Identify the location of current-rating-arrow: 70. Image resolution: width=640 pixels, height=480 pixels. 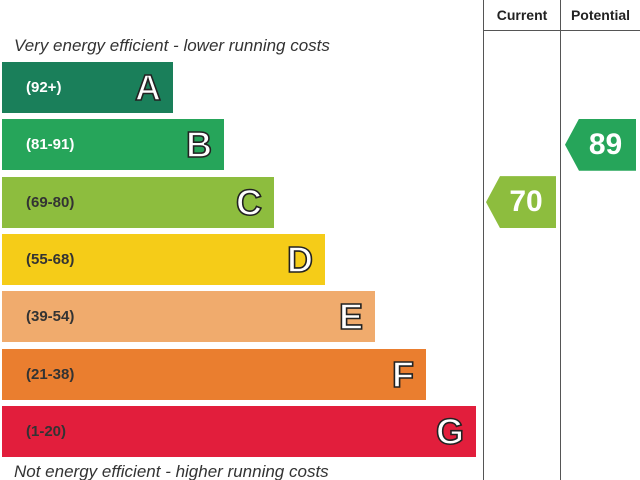
(521, 202).